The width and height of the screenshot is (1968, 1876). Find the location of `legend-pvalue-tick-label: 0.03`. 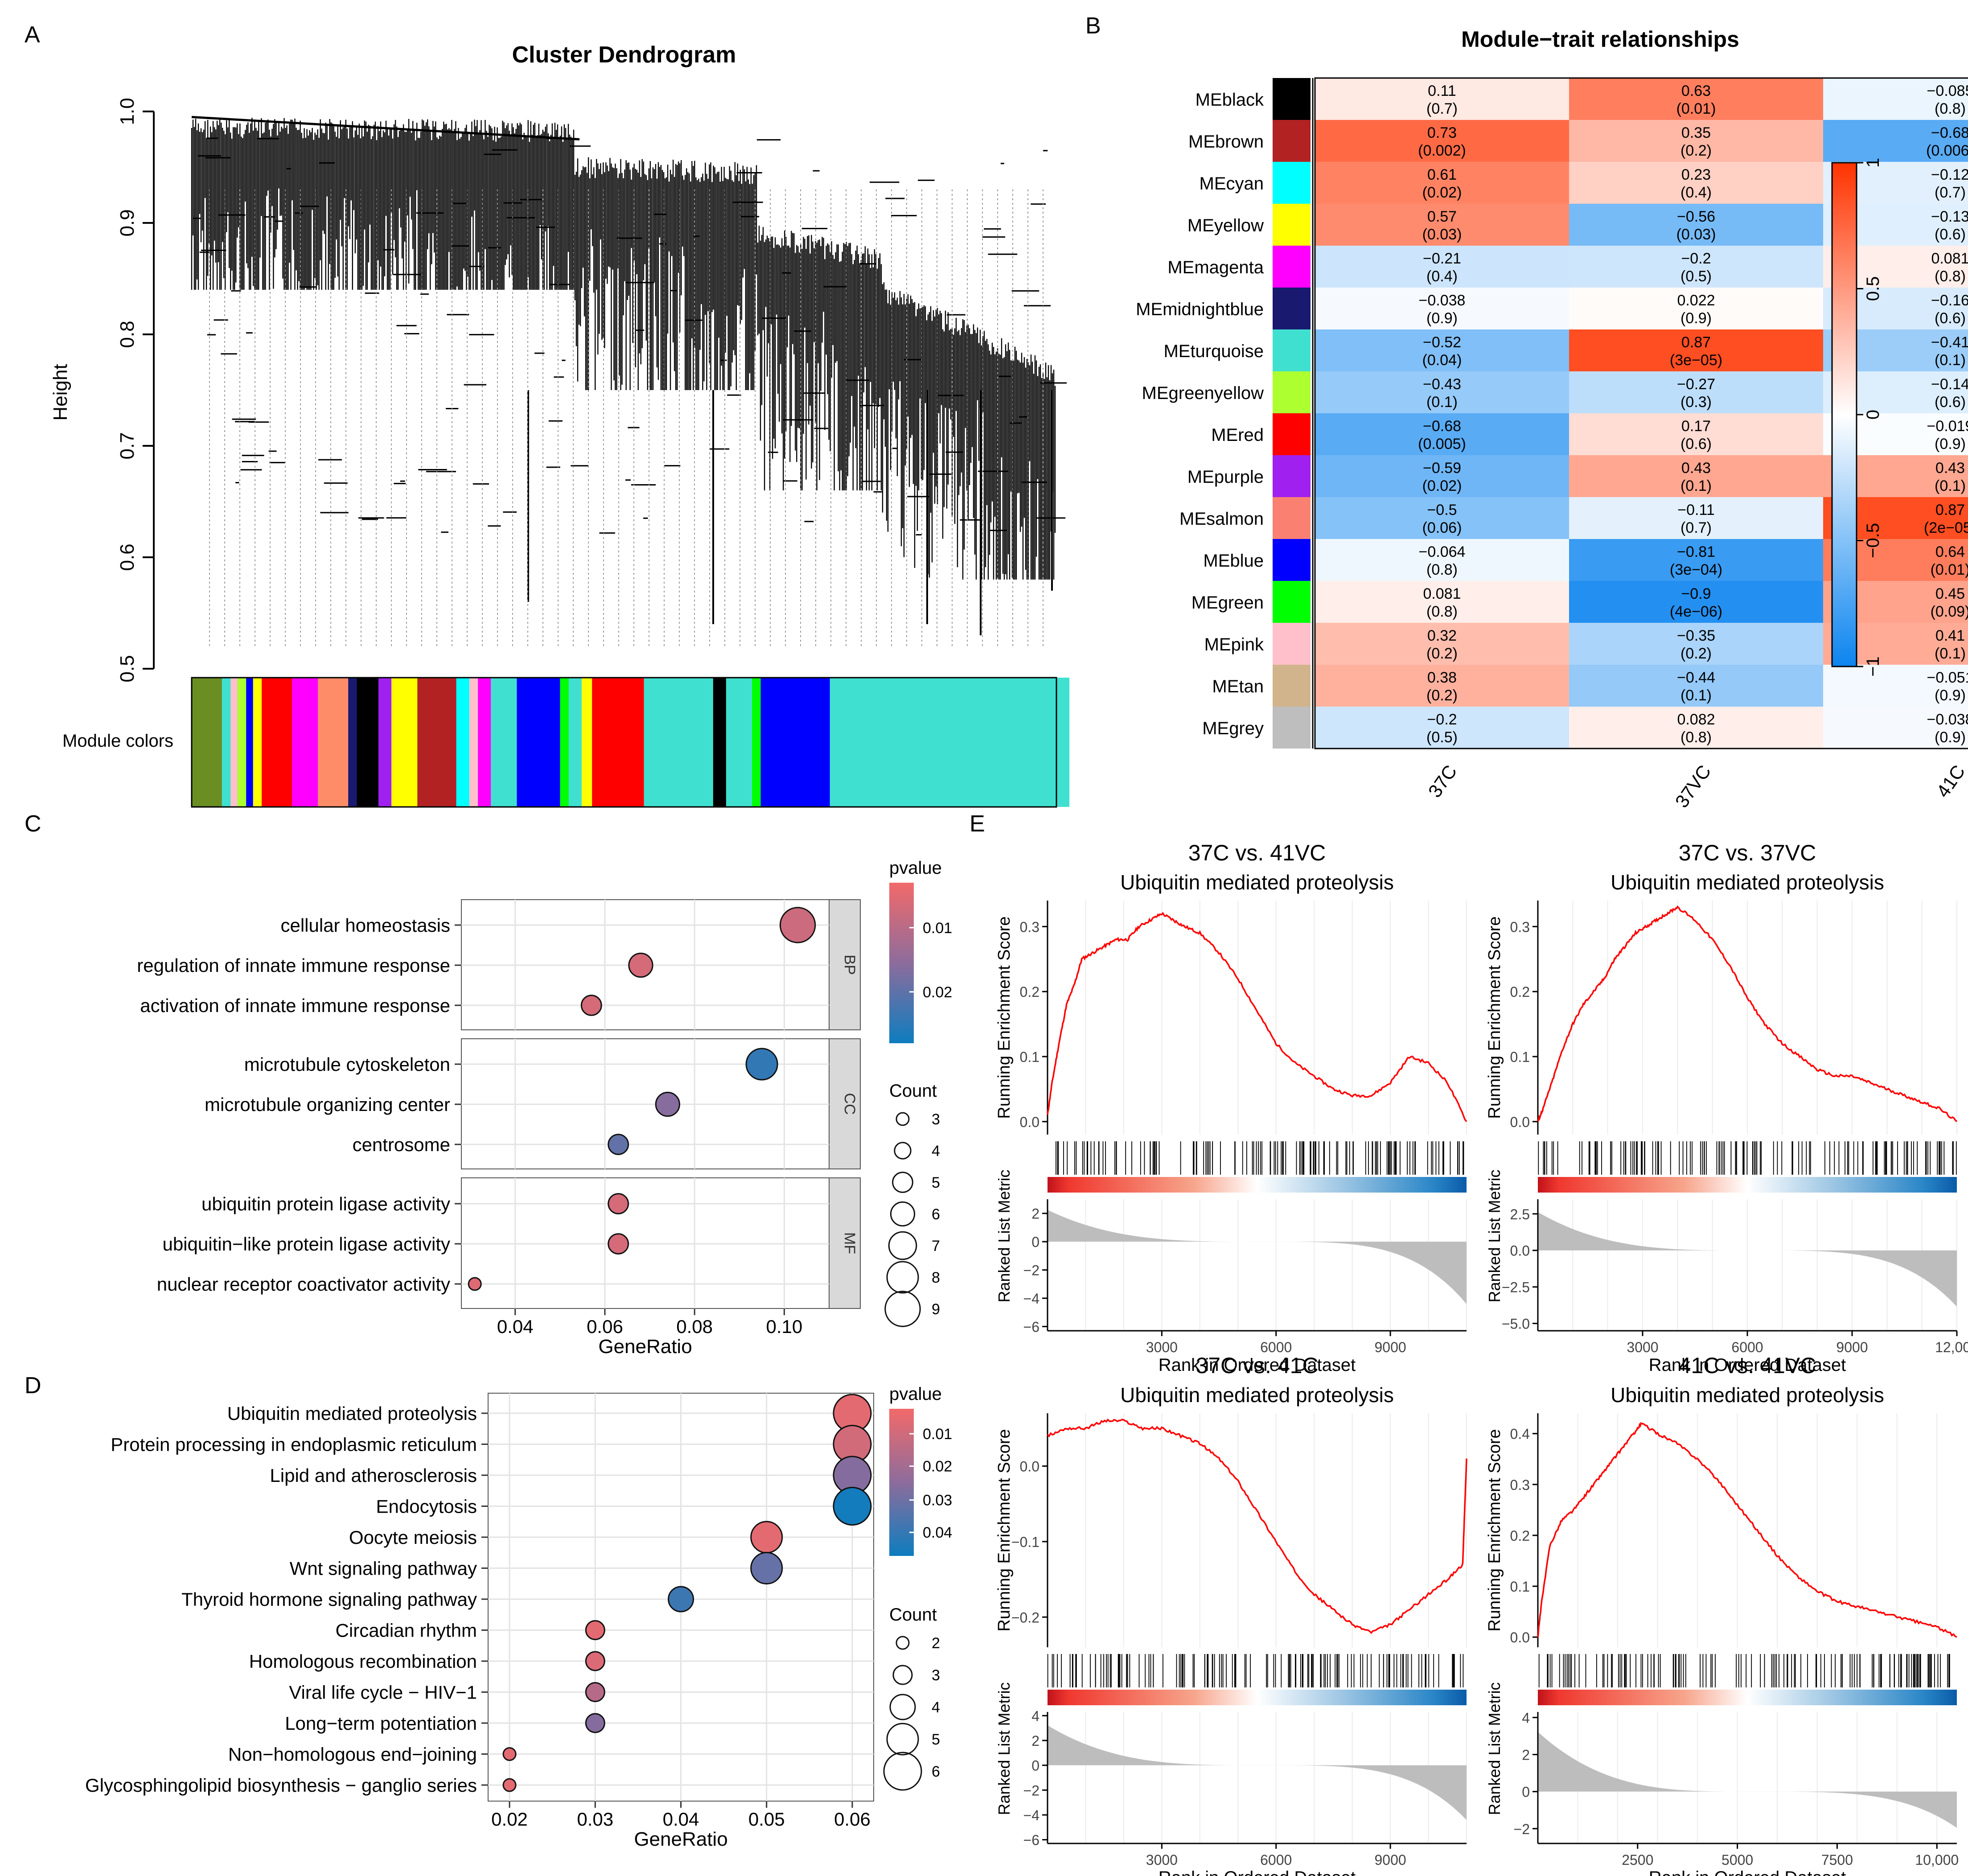

legend-pvalue-tick-label: 0.03 is located at coordinates (937, 1501).